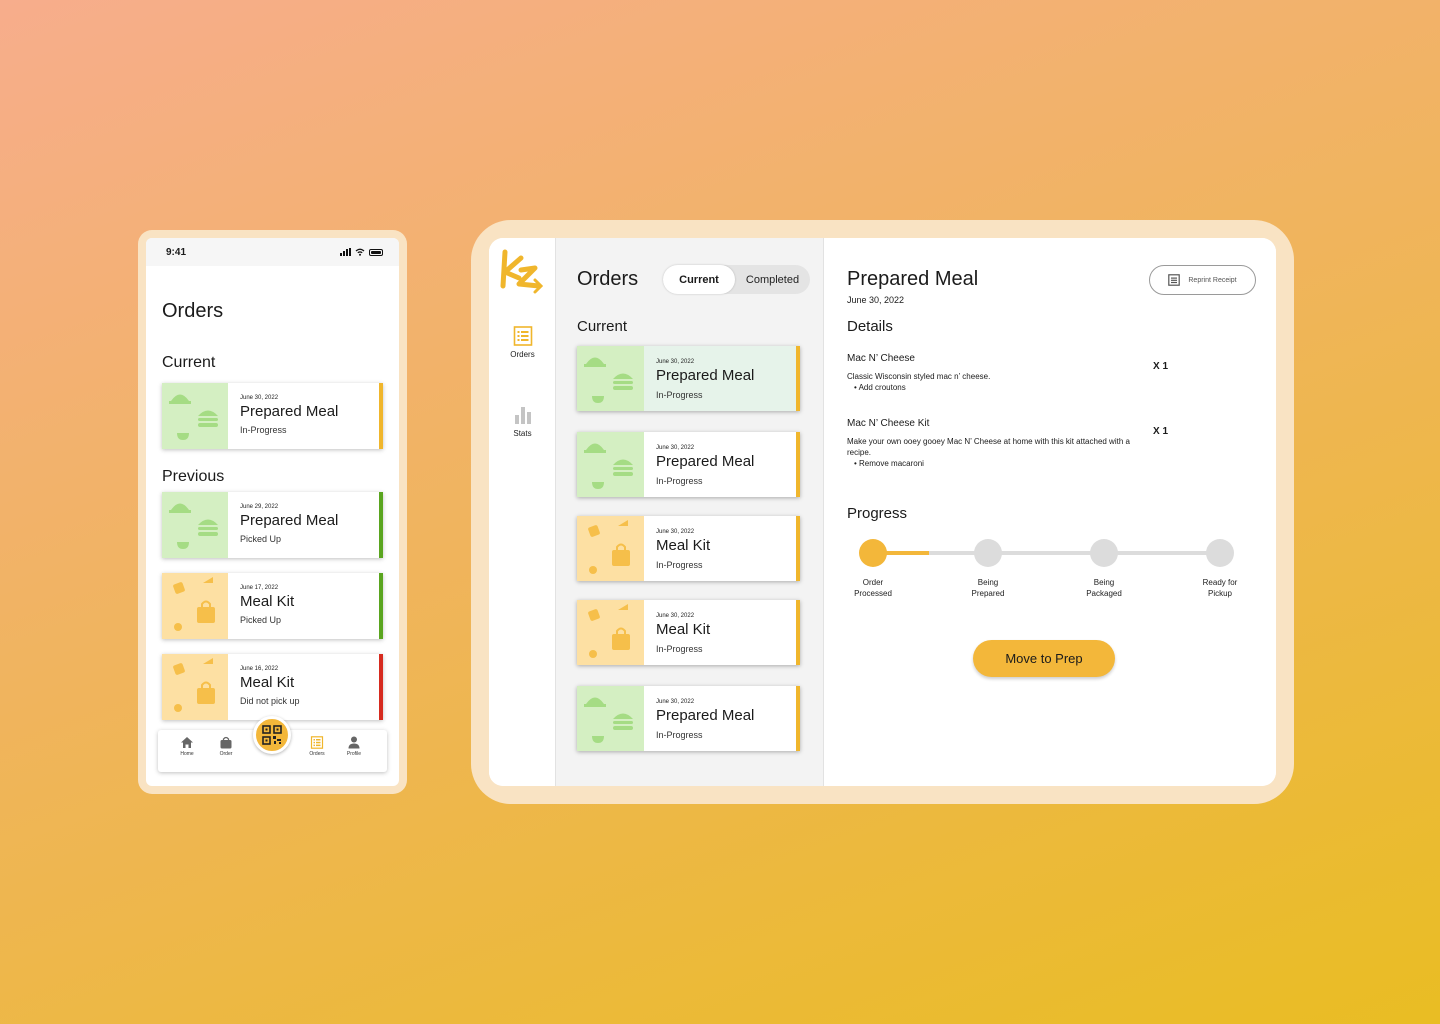 The image size is (1440, 1024). I want to click on item-modifier: • Remove macaroni, so click(889, 463).